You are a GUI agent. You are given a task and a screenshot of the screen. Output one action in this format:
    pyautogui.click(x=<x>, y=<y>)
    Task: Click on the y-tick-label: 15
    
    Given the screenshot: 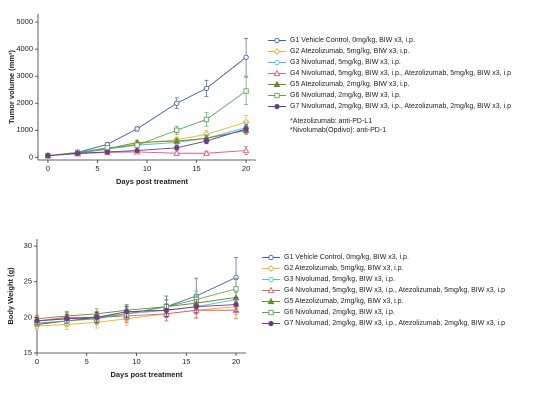 What is the action you would take?
    pyautogui.click(x=28, y=352)
    